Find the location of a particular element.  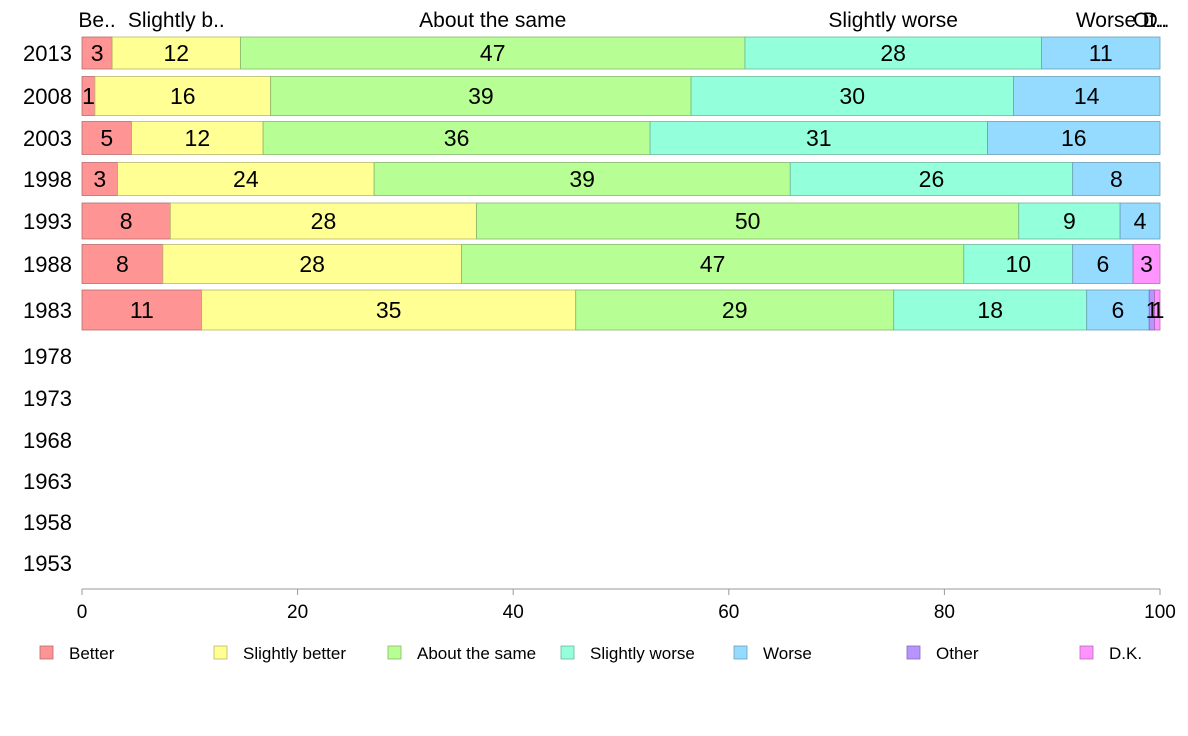

legend-label-other: Other is located at coordinates (957, 653).